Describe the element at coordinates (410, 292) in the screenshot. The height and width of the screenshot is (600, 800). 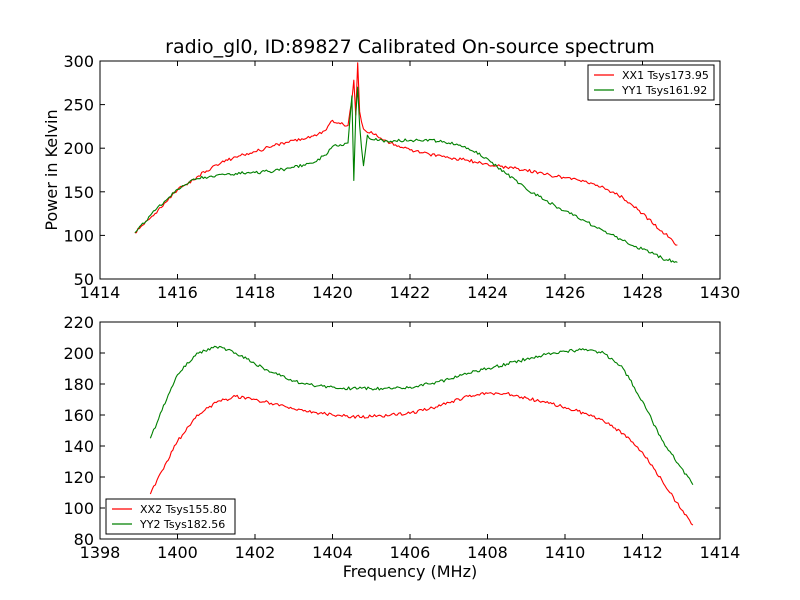
I see `x-tick-label: 1422` at that location.